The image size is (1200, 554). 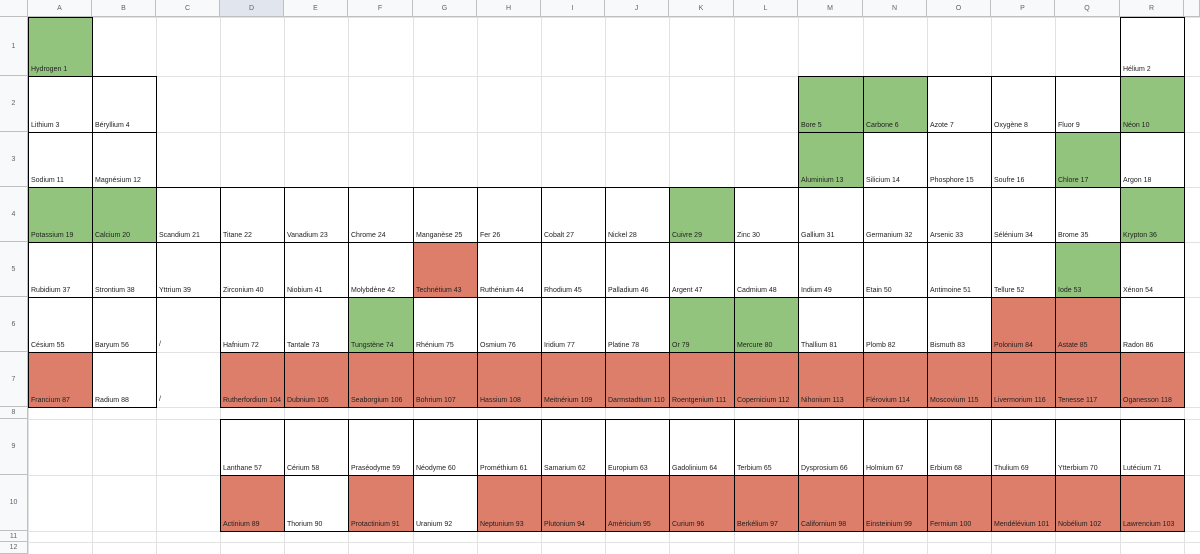 What do you see at coordinates (702, 380) in the screenshot?
I see `element-cell: Roentgenium 111` at bounding box center [702, 380].